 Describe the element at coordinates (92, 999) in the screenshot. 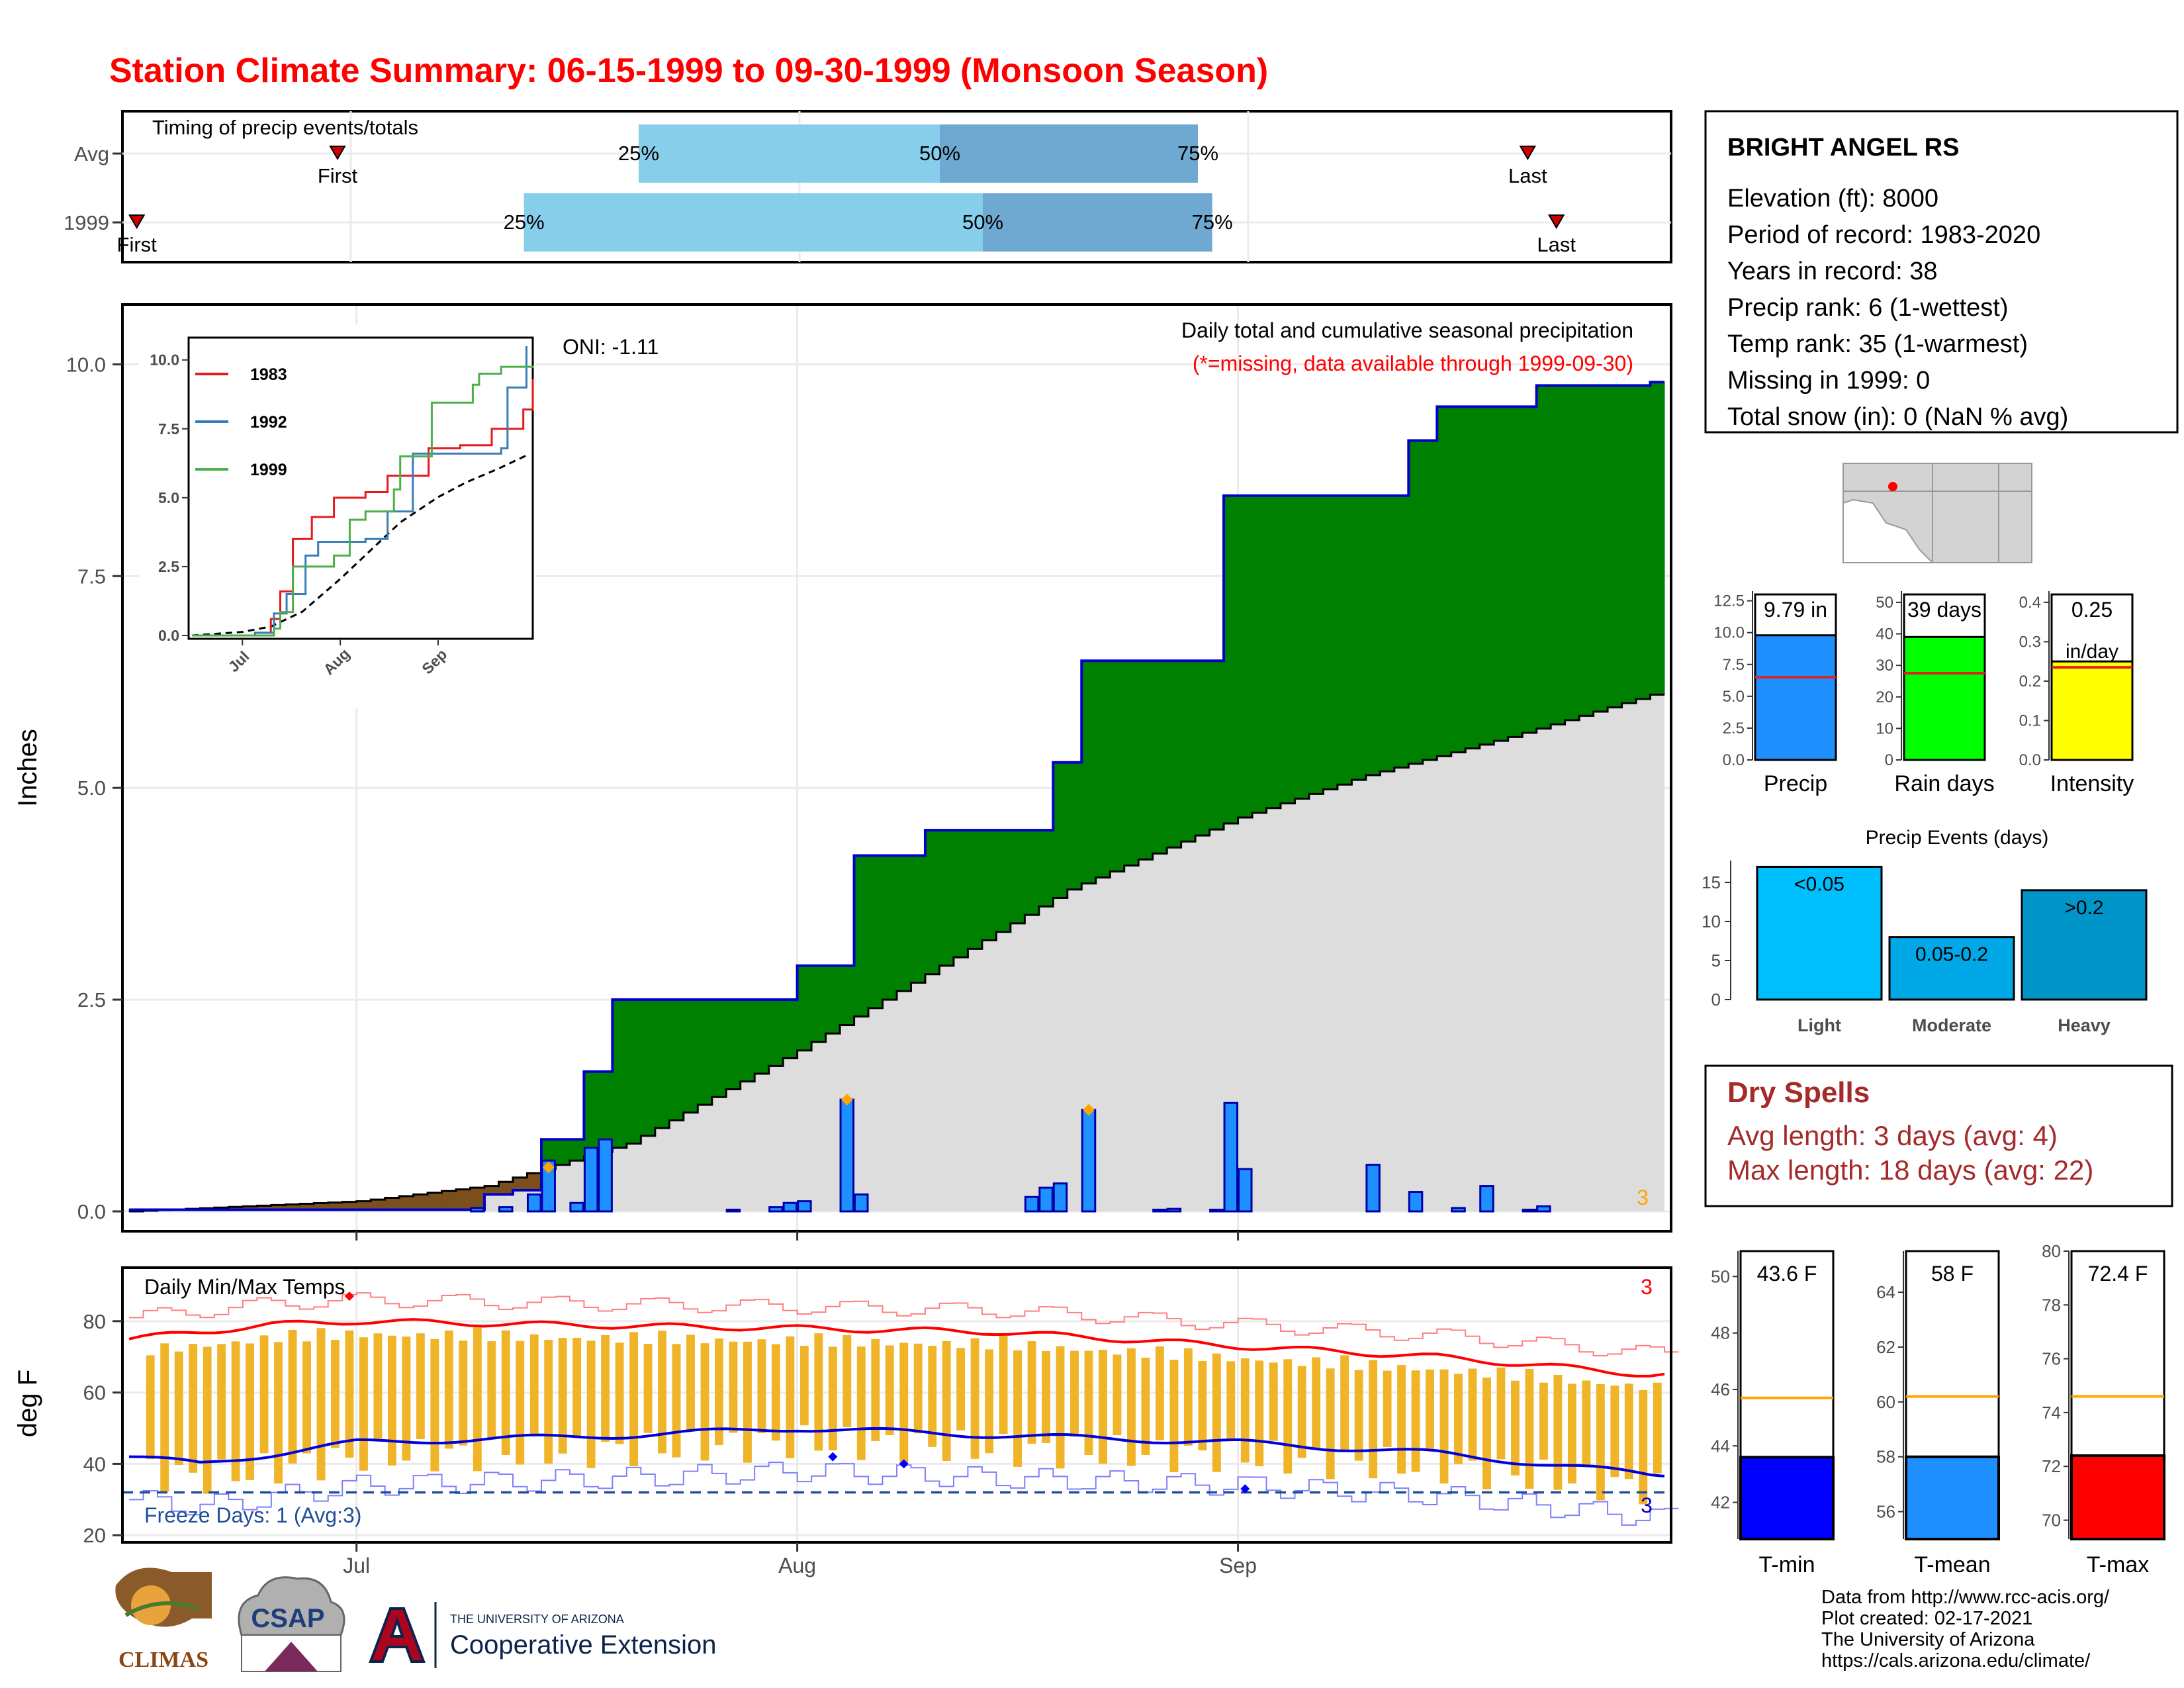

I see `precip-ytick-label: 2.5` at that location.